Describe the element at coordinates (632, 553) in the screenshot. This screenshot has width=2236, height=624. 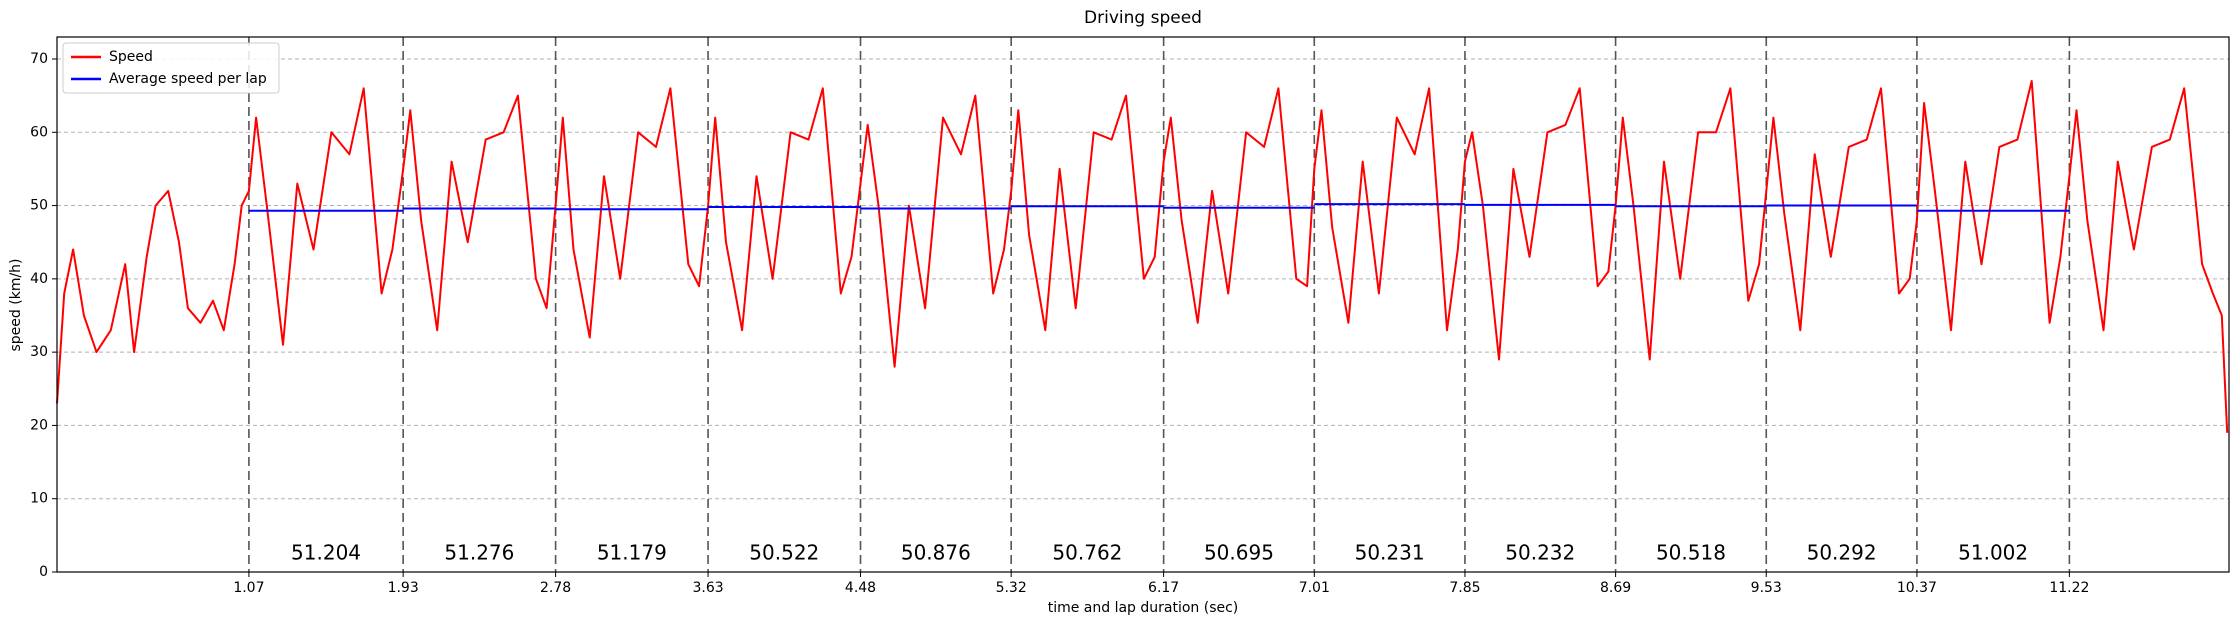
I see `lap-duration: 51.179` at that location.